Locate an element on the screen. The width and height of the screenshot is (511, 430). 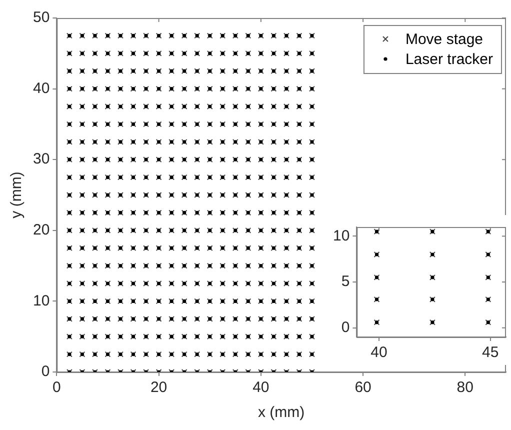
y-axis-title: y (mm) is located at coordinates (17, 195).